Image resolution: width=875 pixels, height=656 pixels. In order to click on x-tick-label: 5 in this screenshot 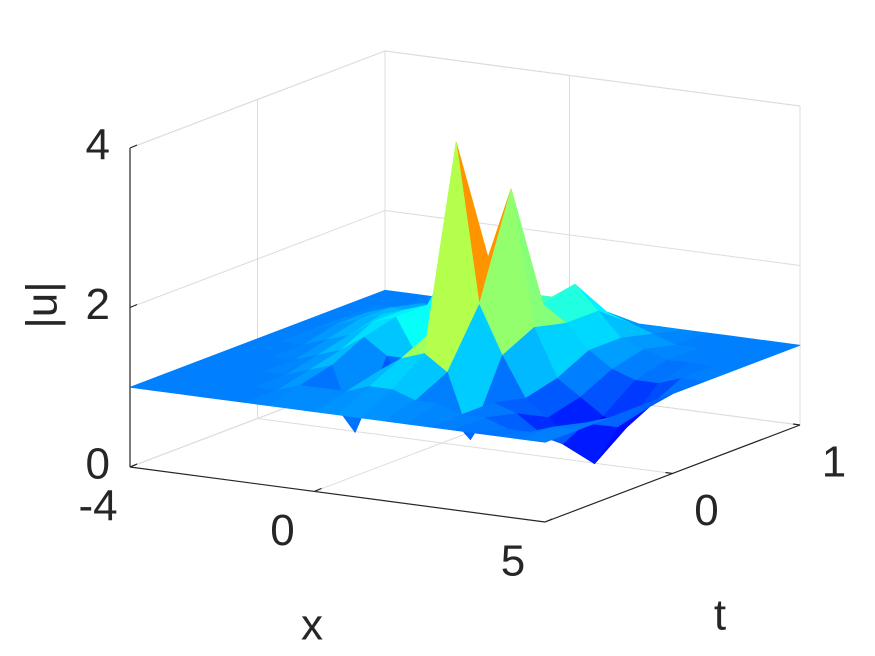, I will do `click(513, 561)`.